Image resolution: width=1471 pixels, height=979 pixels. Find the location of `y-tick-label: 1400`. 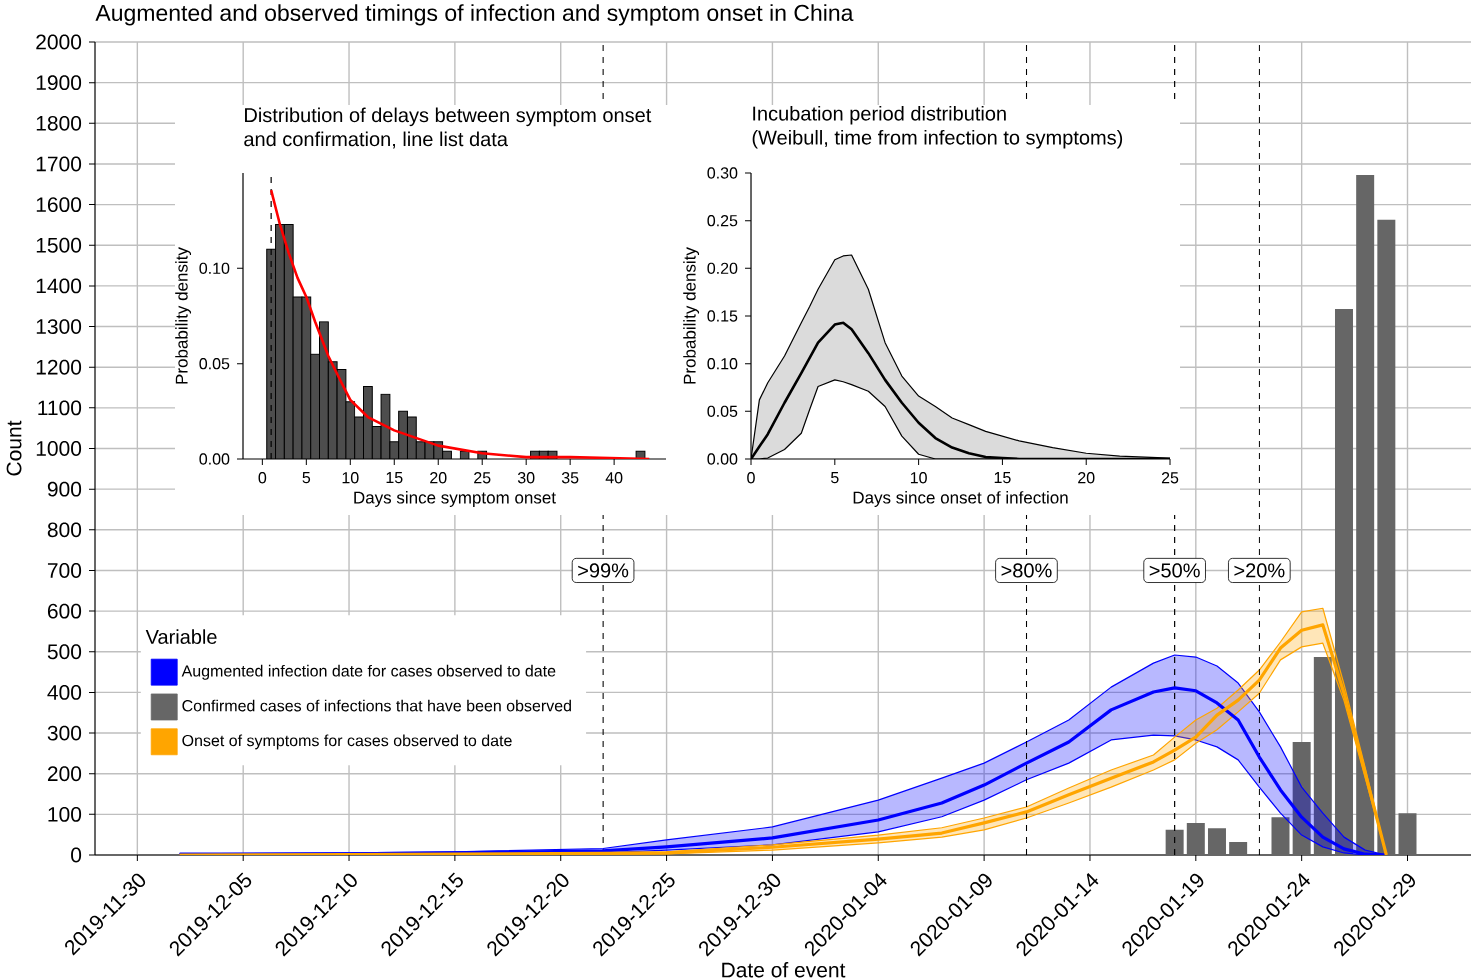

y-tick-label: 1400 is located at coordinates (59, 286).